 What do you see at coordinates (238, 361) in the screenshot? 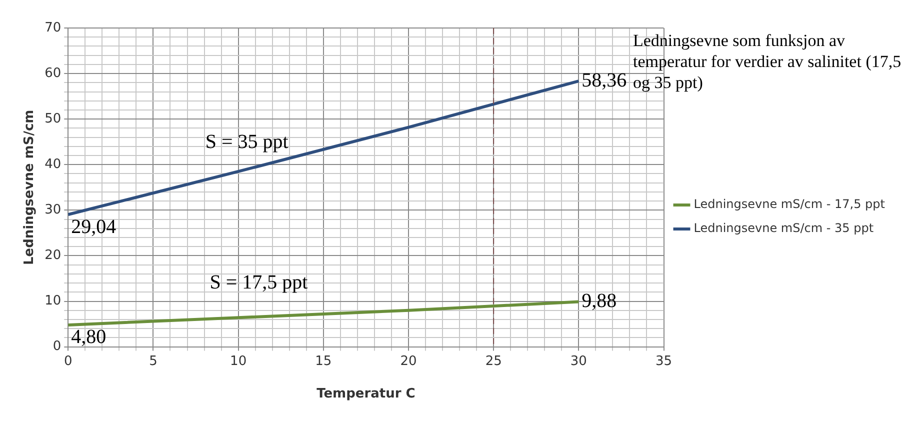
I see `x-tick-label: 10` at bounding box center [238, 361].